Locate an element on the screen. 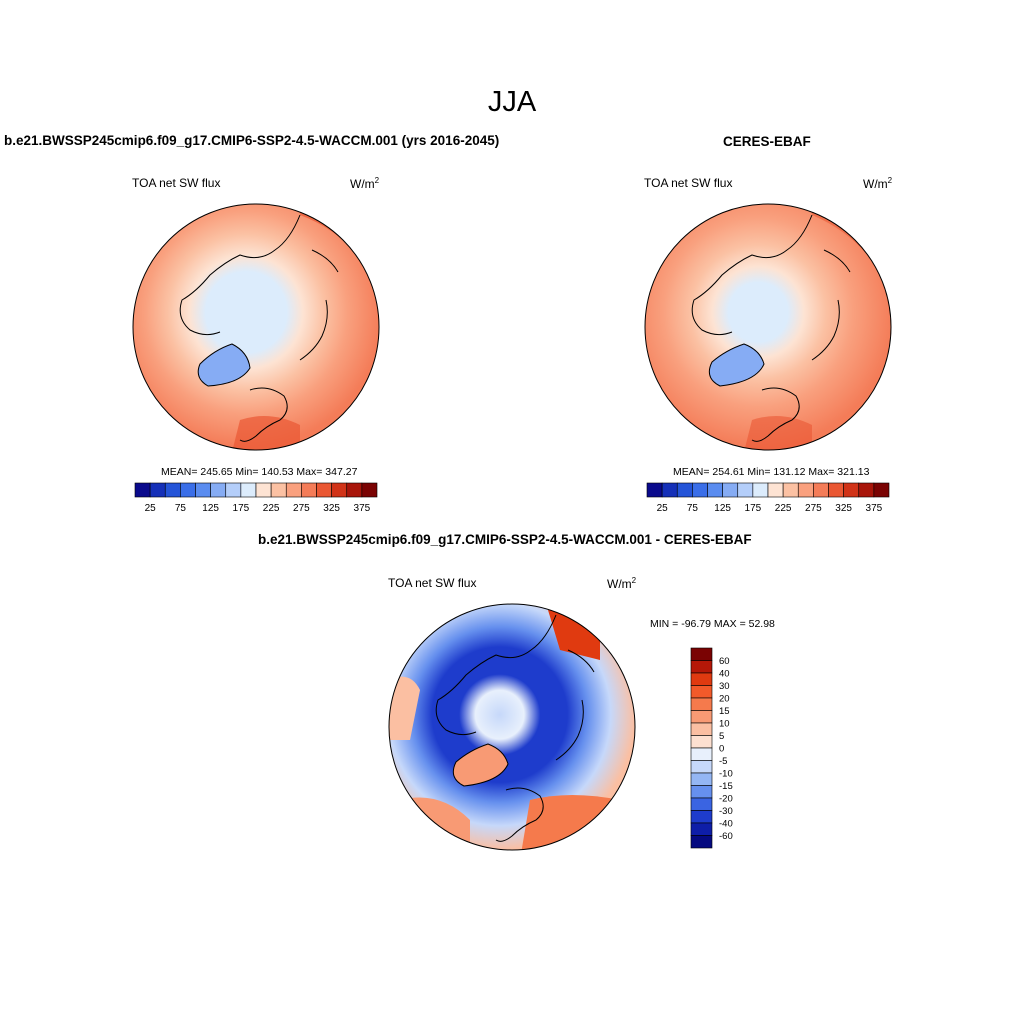 This screenshot has width=1024, height=1024. obs-europe-warm-region is located at coordinates (777, 433).